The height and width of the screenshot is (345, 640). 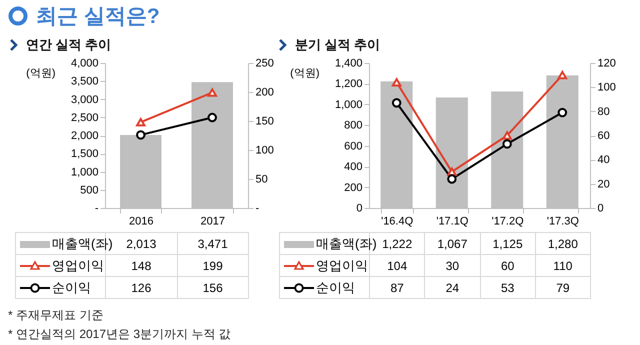 What do you see at coordinates (563, 222) in the screenshot?
I see `x-tick-label: '17.3Q` at bounding box center [563, 222].